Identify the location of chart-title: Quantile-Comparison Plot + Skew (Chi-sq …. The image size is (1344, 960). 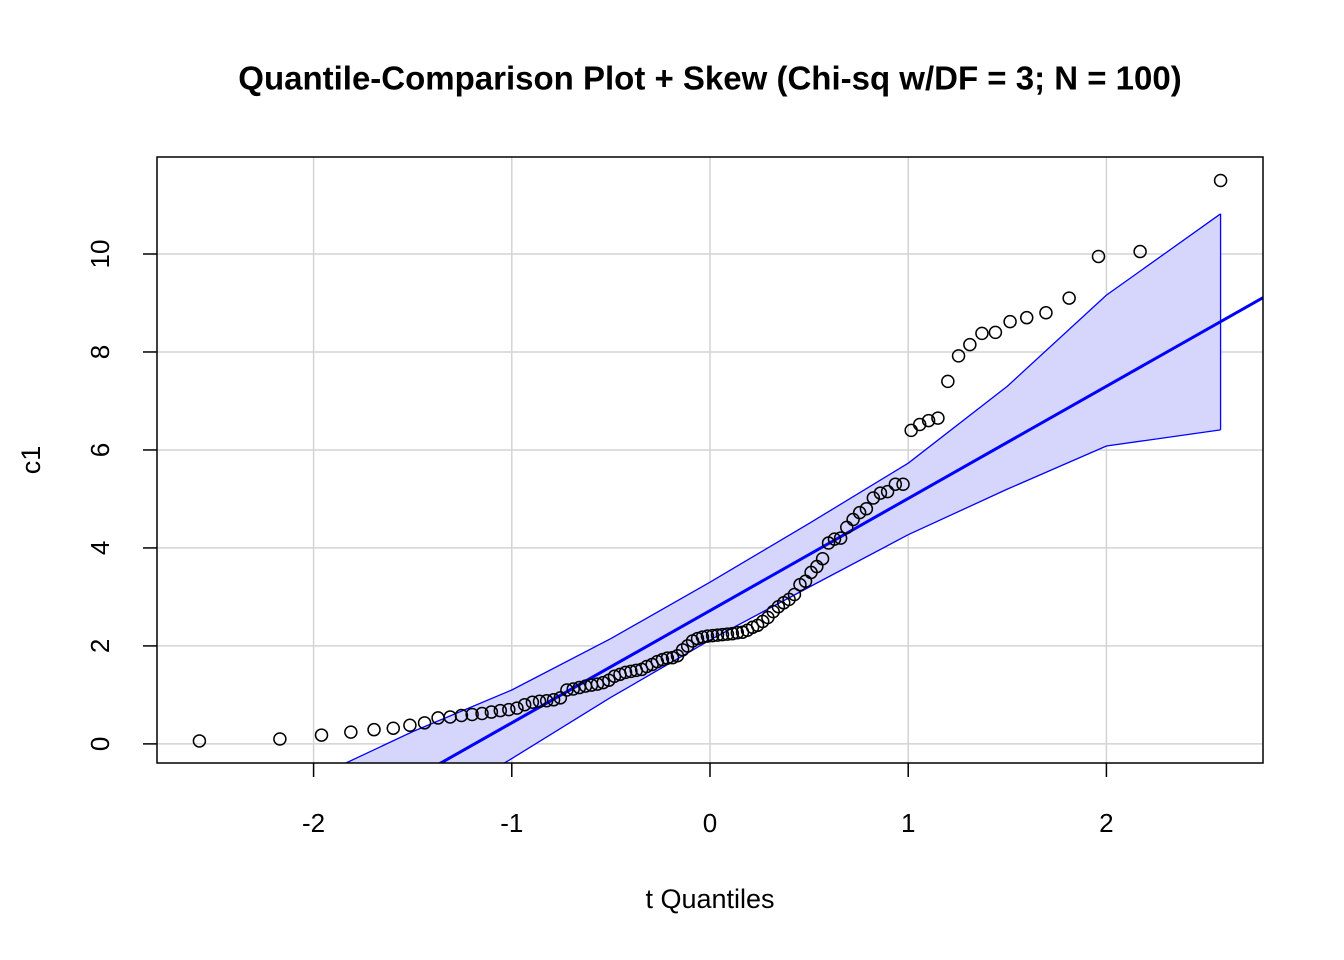
(709, 78).